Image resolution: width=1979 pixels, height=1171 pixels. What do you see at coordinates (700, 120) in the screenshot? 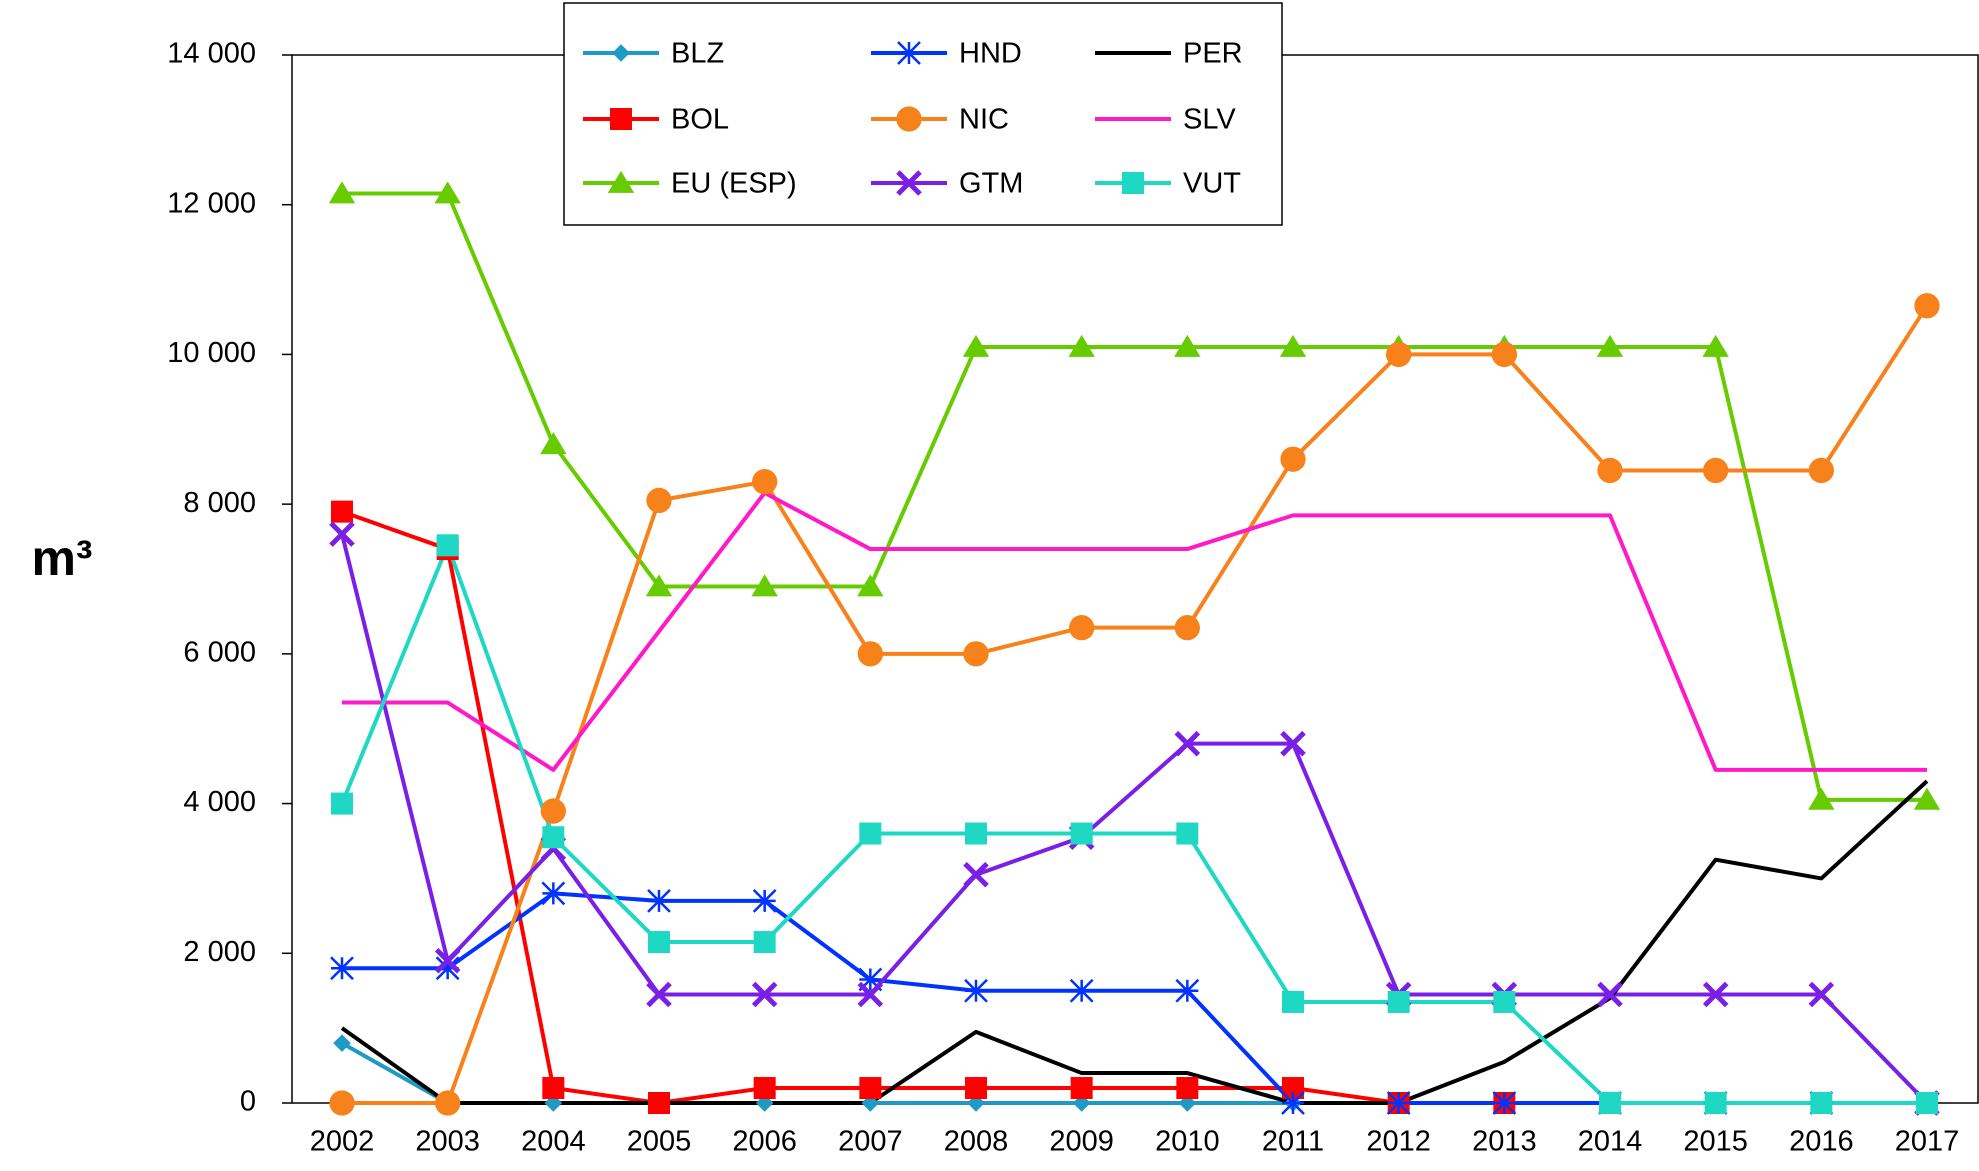
I see `legend-label: BOL` at bounding box center [700, 120].